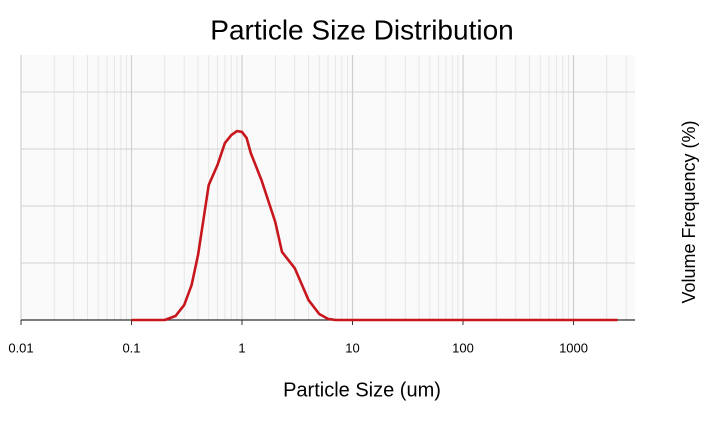 The height and width of the screenshot is (424, 723). Describe the element at coordinates (361, 29) in the screenshot. I see `chart-title: Particle Size Distribution` at that location.